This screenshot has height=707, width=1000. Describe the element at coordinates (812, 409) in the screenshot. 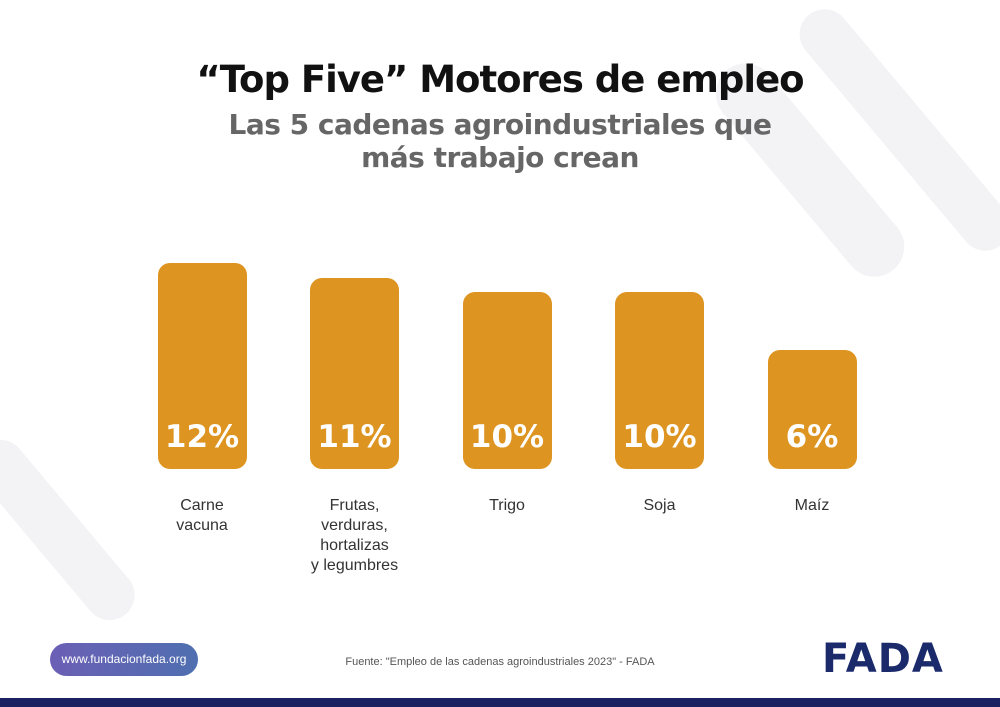

I see `bar: 6%` at that location.